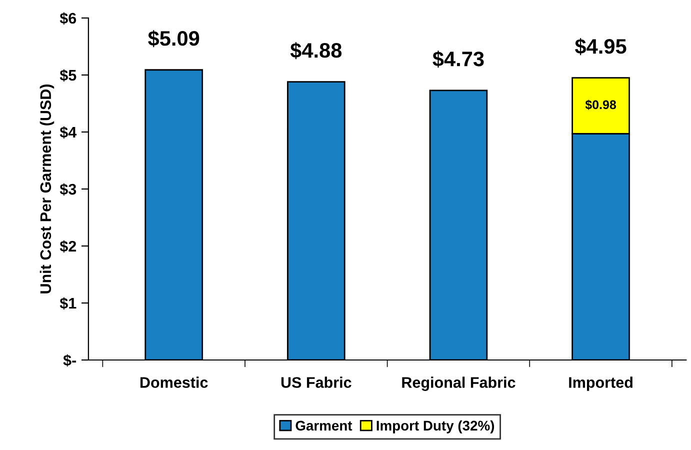 This screenshot has width=691, height=450. What do you see at coordinates (68, 132) in the screenshot?
I see `y-tick-label: $4` at bounding box center [68, 132].